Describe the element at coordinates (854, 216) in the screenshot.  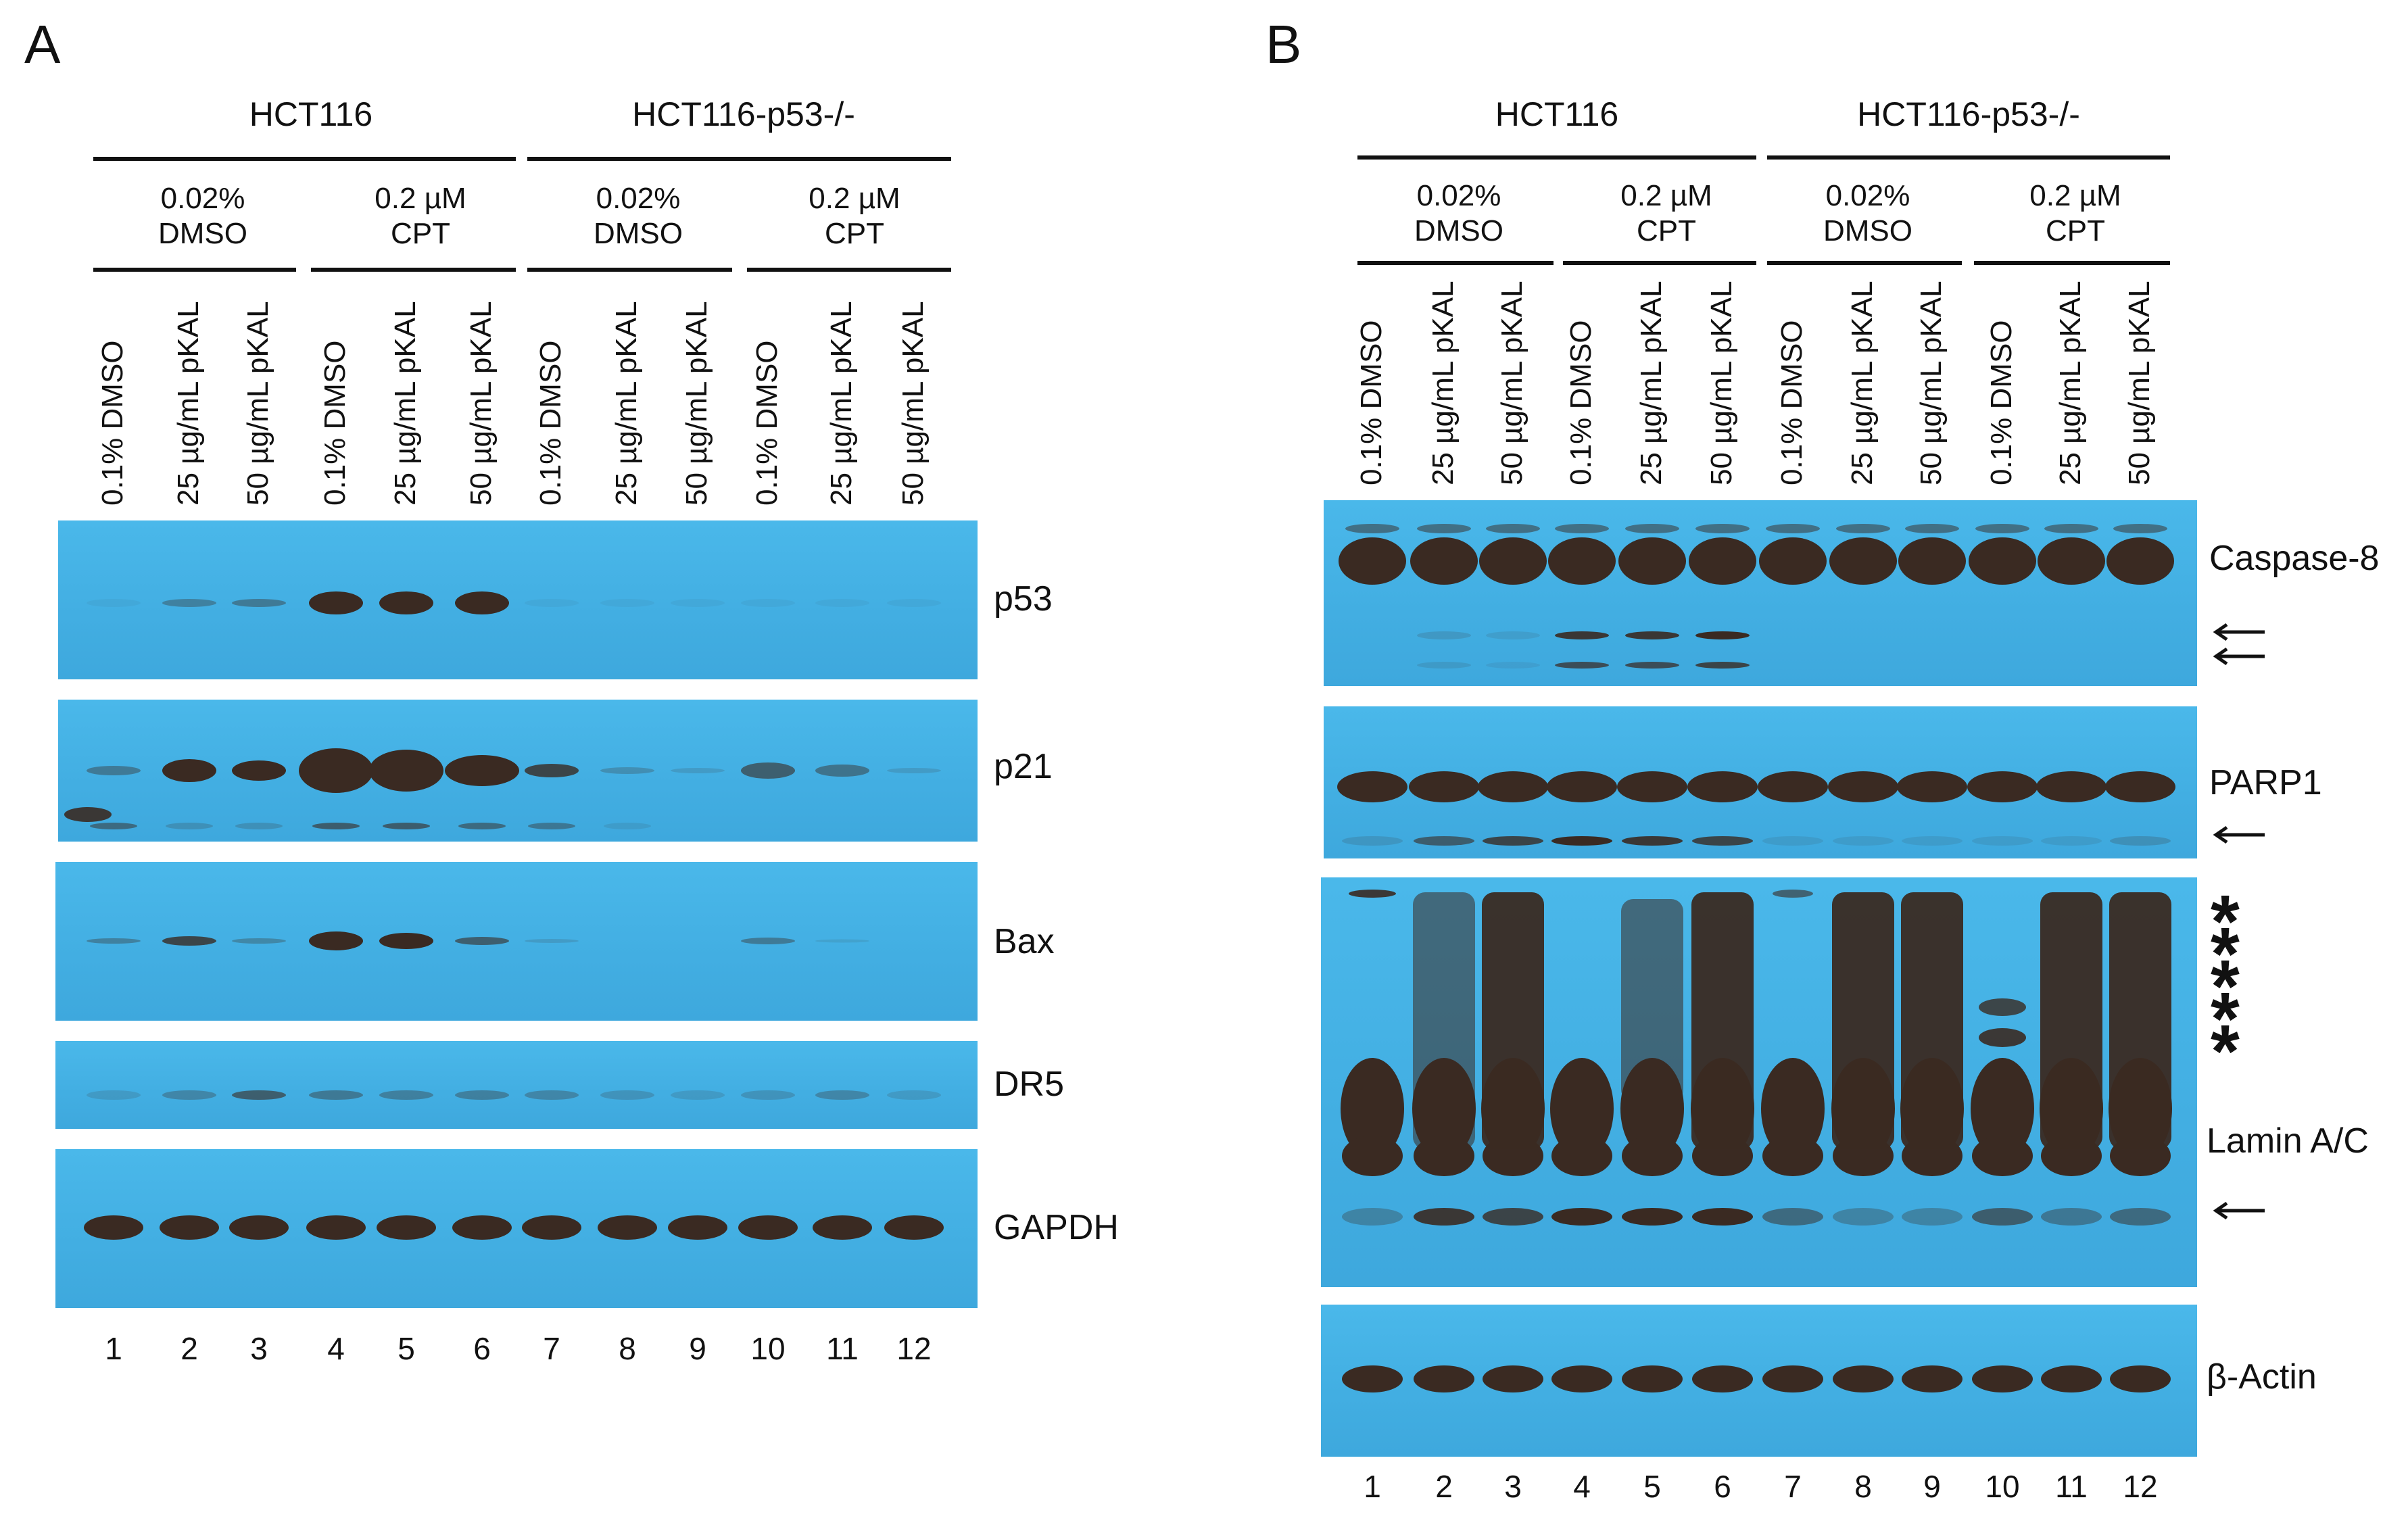
I see `panel-a-cond-4: 0.2 µM CPT` at that location.